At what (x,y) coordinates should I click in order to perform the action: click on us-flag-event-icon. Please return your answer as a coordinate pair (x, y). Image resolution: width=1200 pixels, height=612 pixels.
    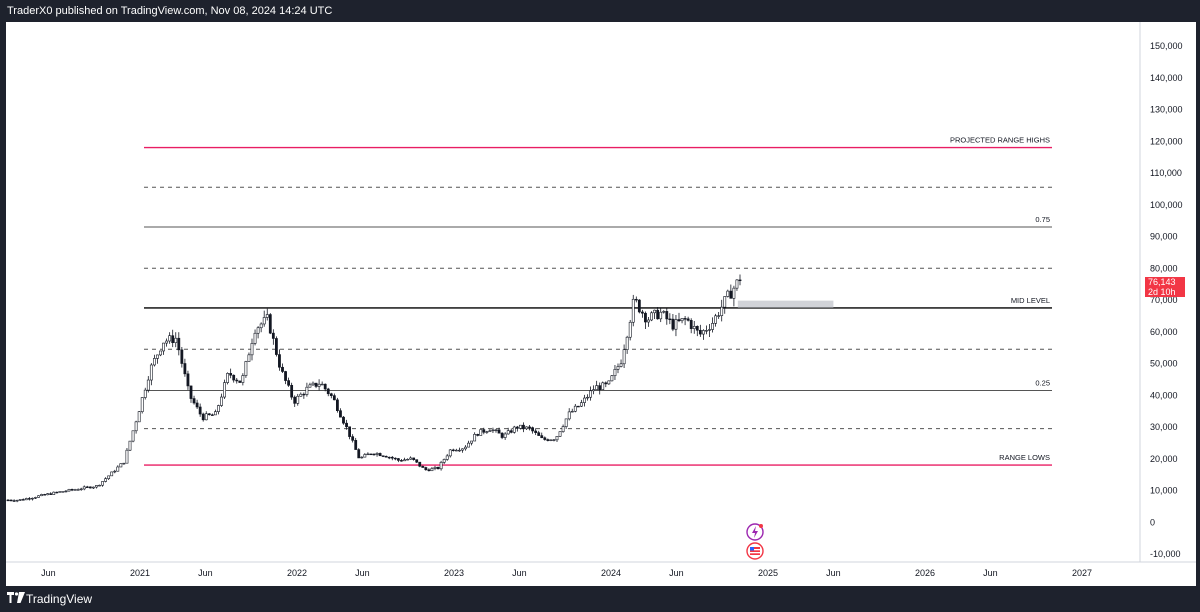
    Looking at the image, I should click on (755, 551).